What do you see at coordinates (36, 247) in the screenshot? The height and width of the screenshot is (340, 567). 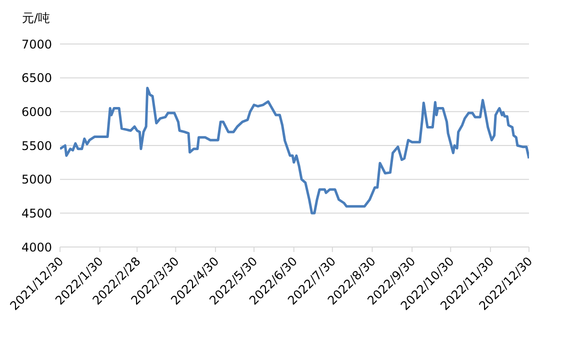 I see `y-tick-label: 4000` at bounding box center [36, 247].